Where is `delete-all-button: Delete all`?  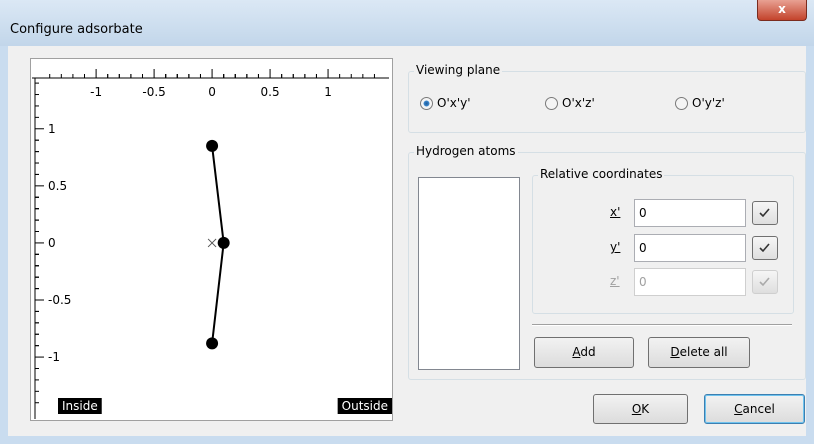
delete-all-button: Delete all is located at coordinates (699, 352).